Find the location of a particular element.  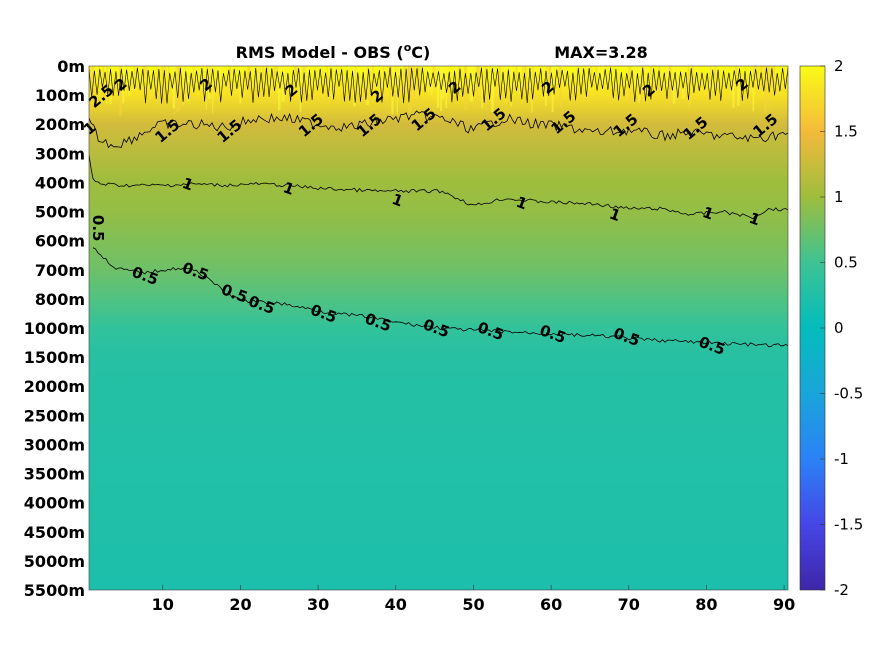

y-tick-label: 1000m is located at coordinates (54, 328).